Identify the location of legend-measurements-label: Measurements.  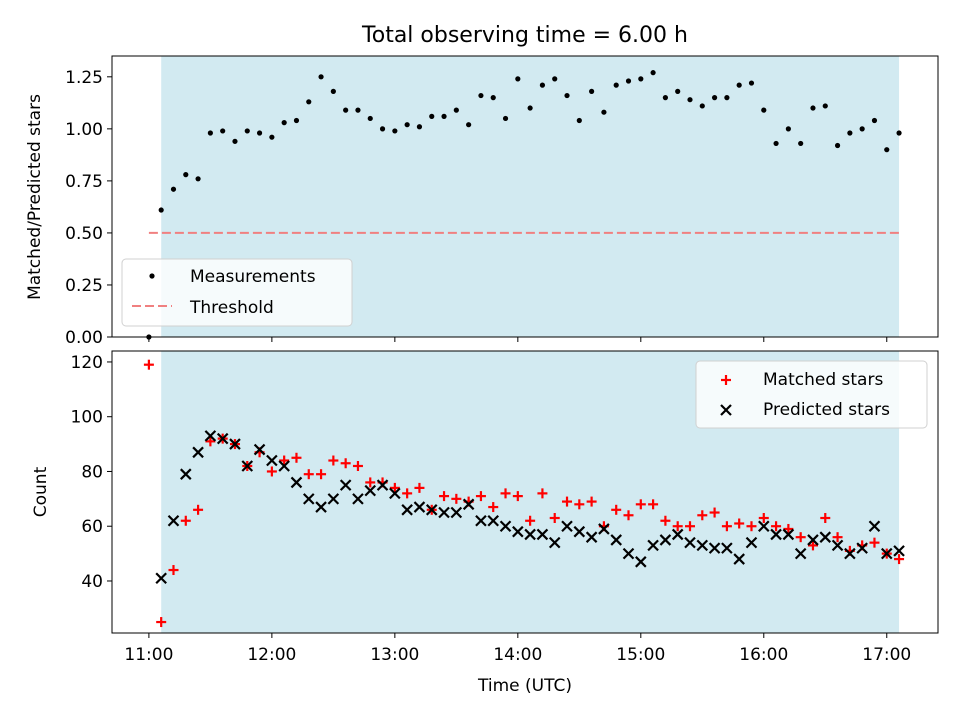
(253, 277).